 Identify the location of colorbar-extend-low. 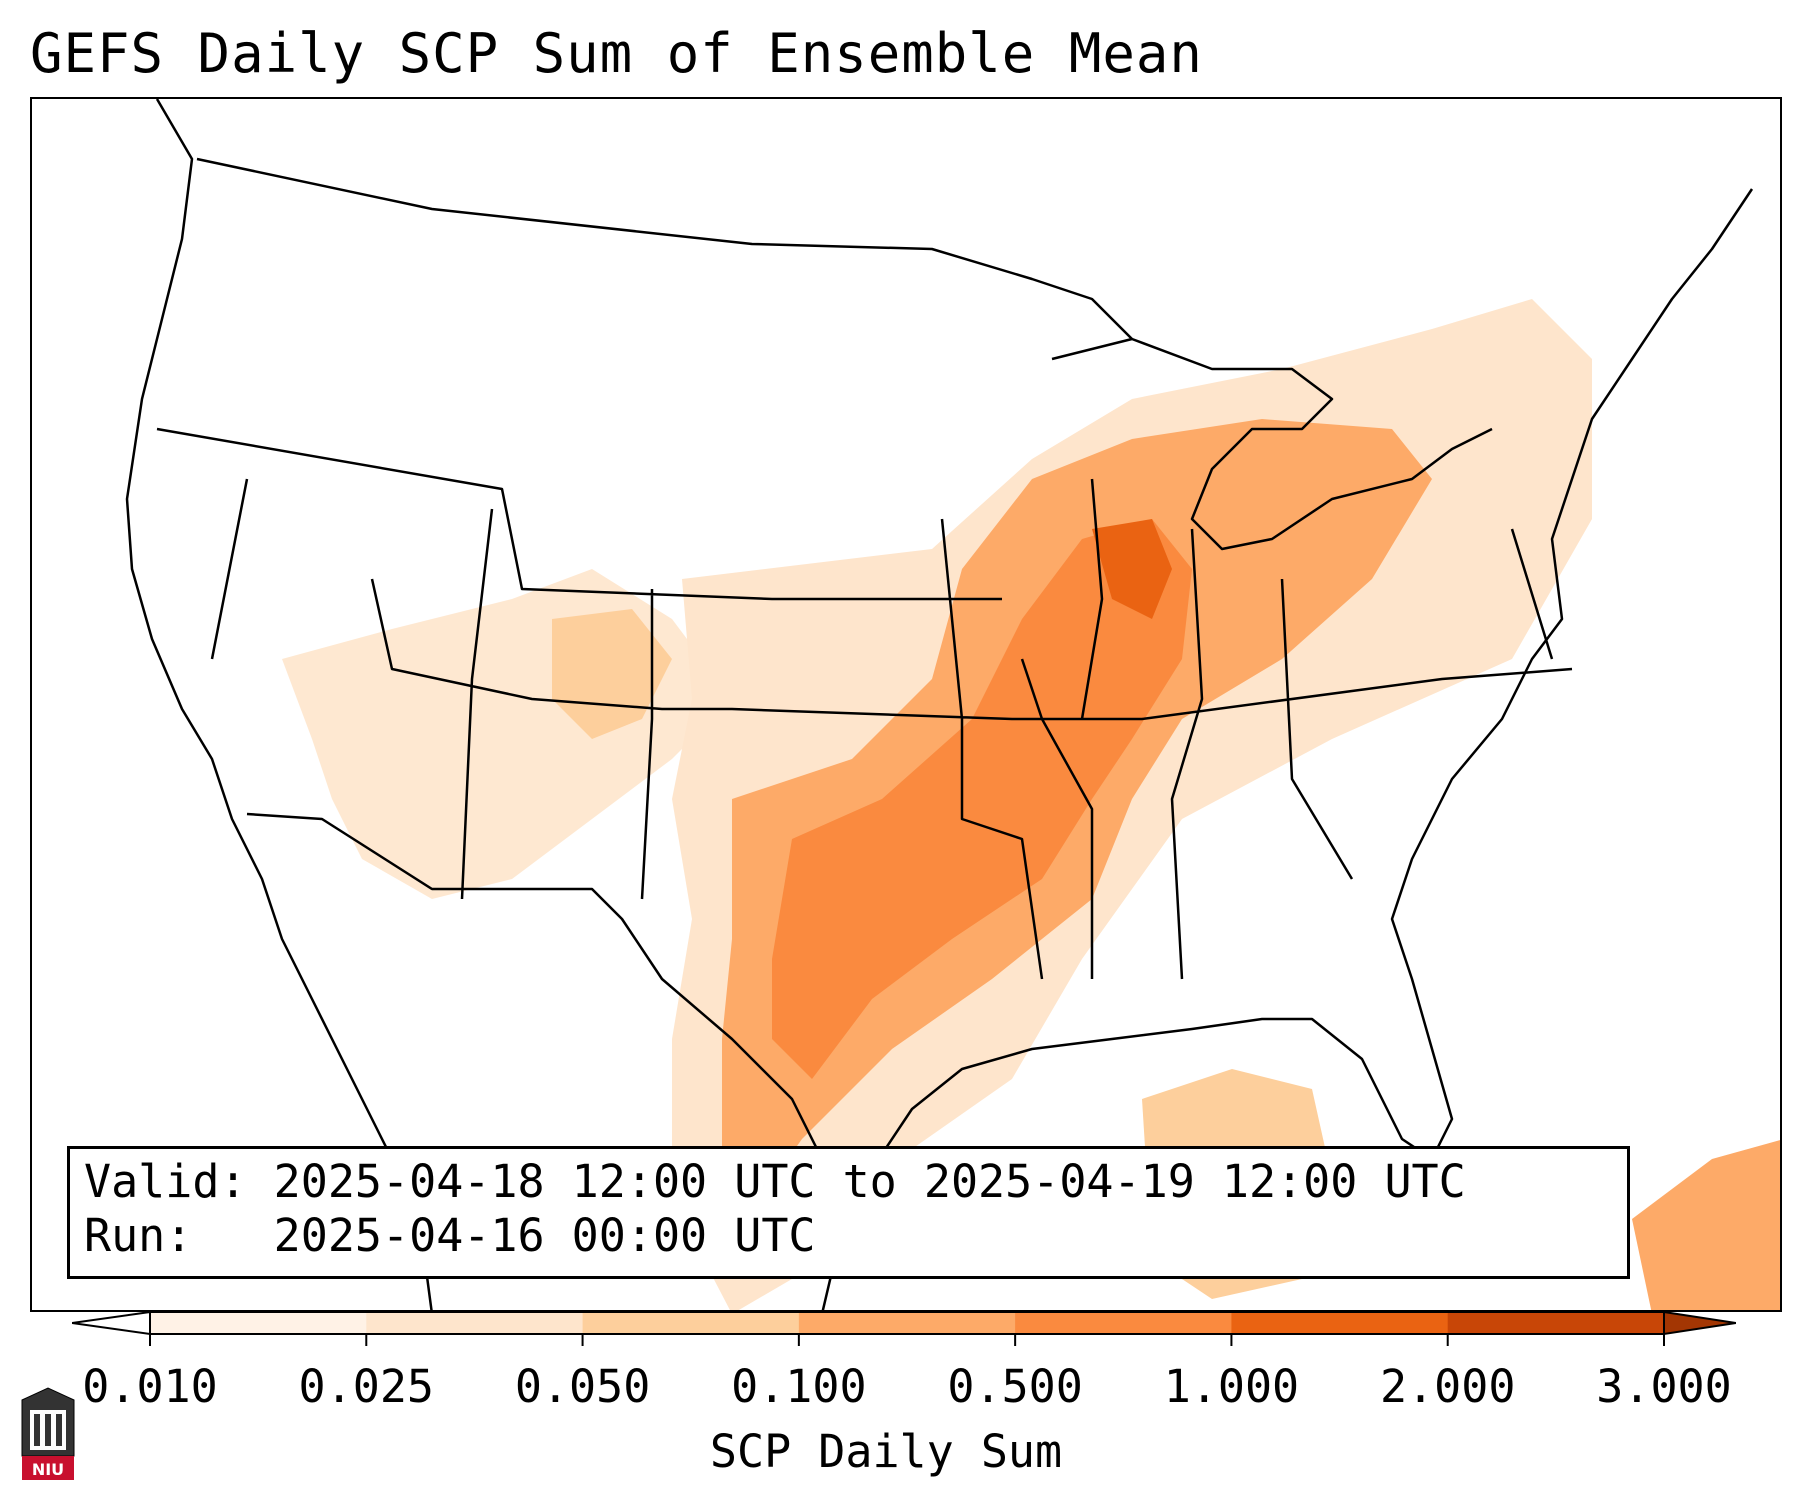
(111, 1323).